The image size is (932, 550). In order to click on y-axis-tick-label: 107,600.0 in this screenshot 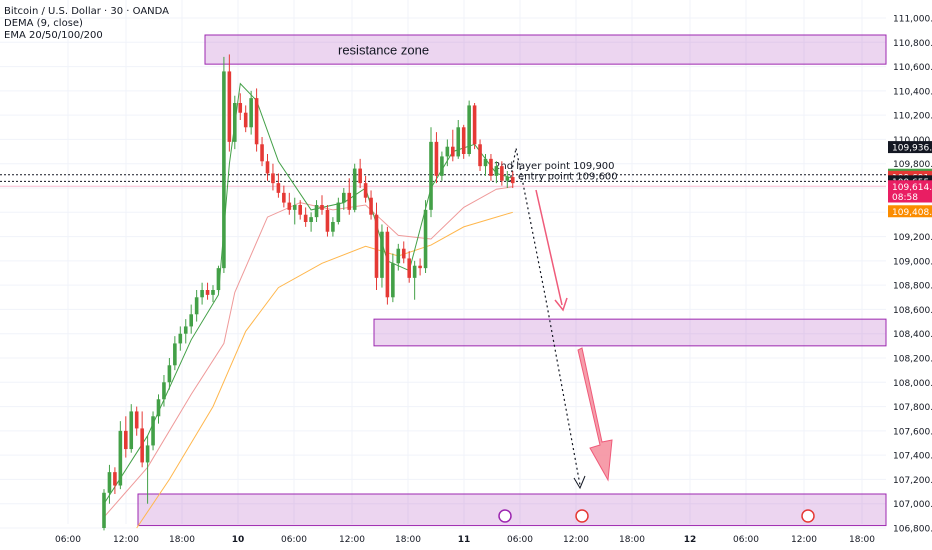, I will do `click(912, 432)`.